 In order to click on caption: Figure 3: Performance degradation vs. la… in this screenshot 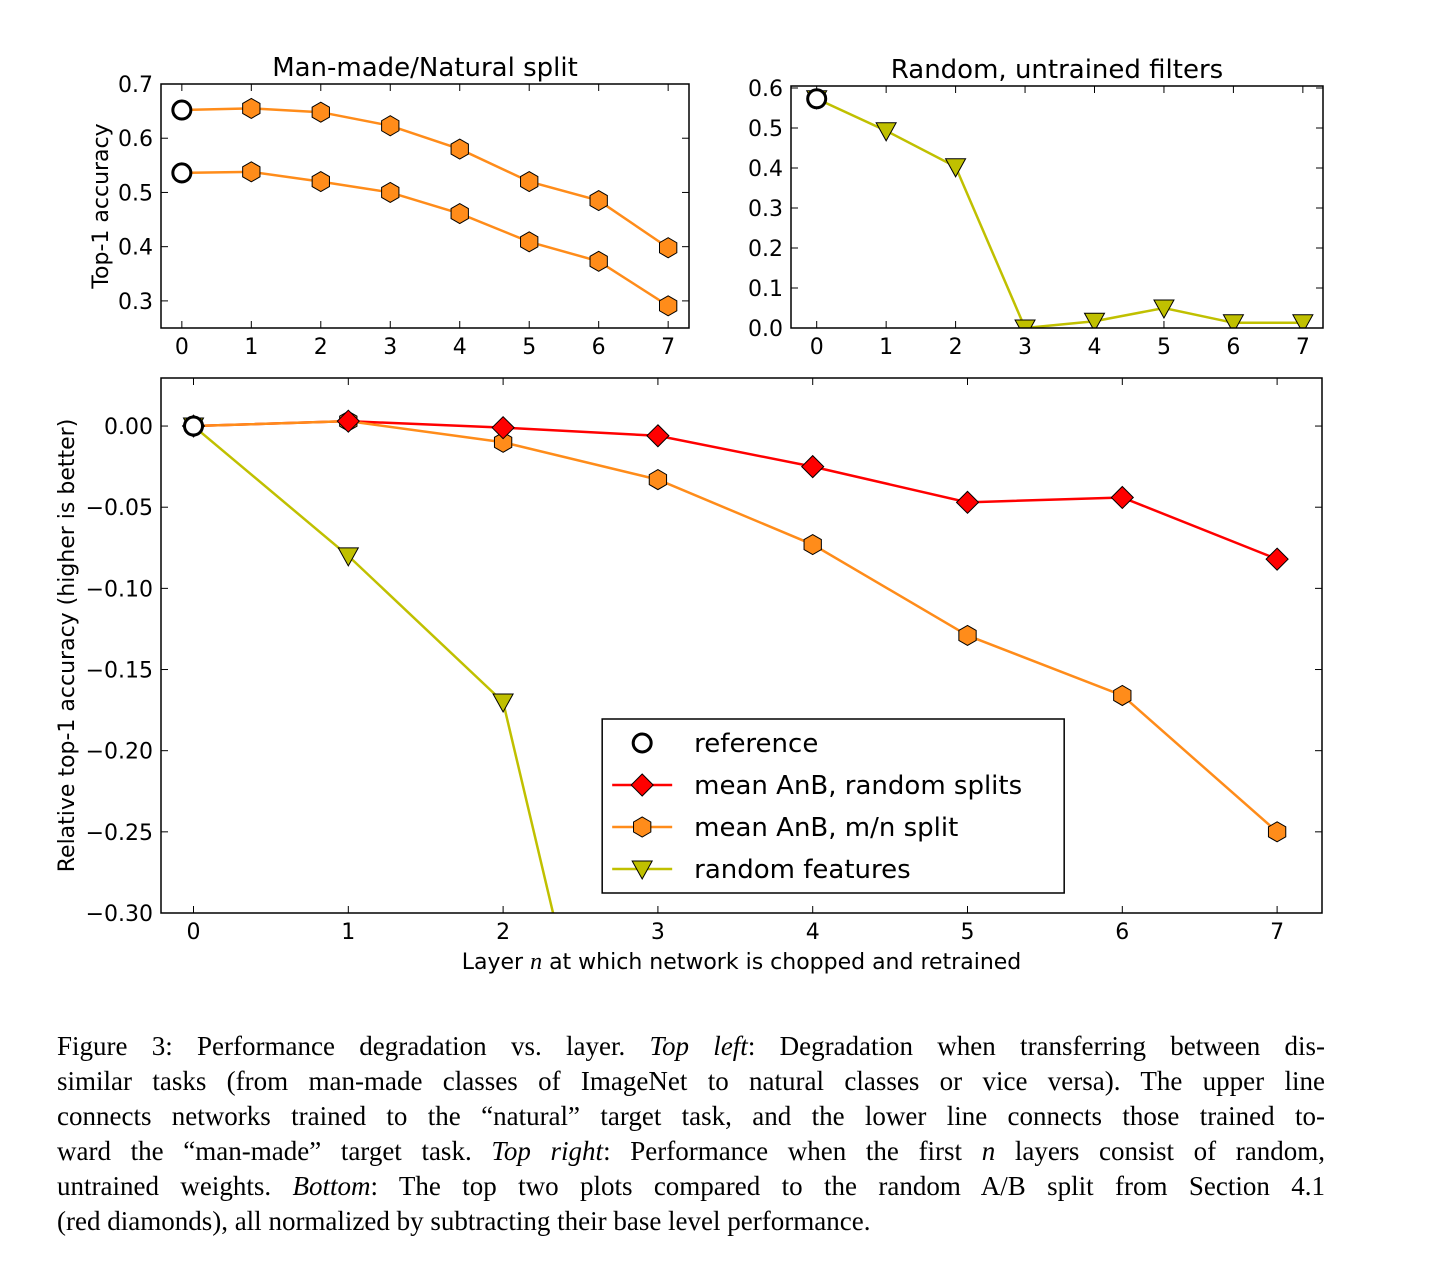, I will do `click(691, 1134)`.